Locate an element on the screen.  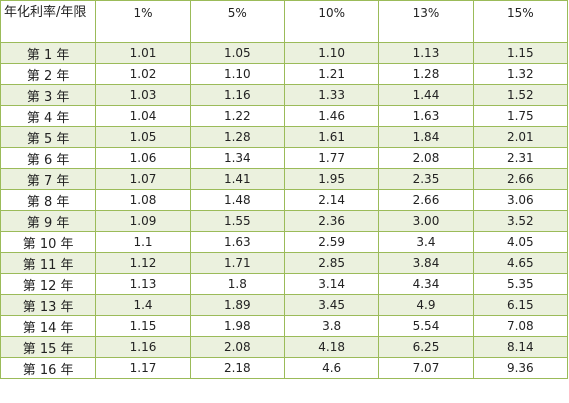
multiplier-cell: 4.18 is located at coordinates (331, 347).